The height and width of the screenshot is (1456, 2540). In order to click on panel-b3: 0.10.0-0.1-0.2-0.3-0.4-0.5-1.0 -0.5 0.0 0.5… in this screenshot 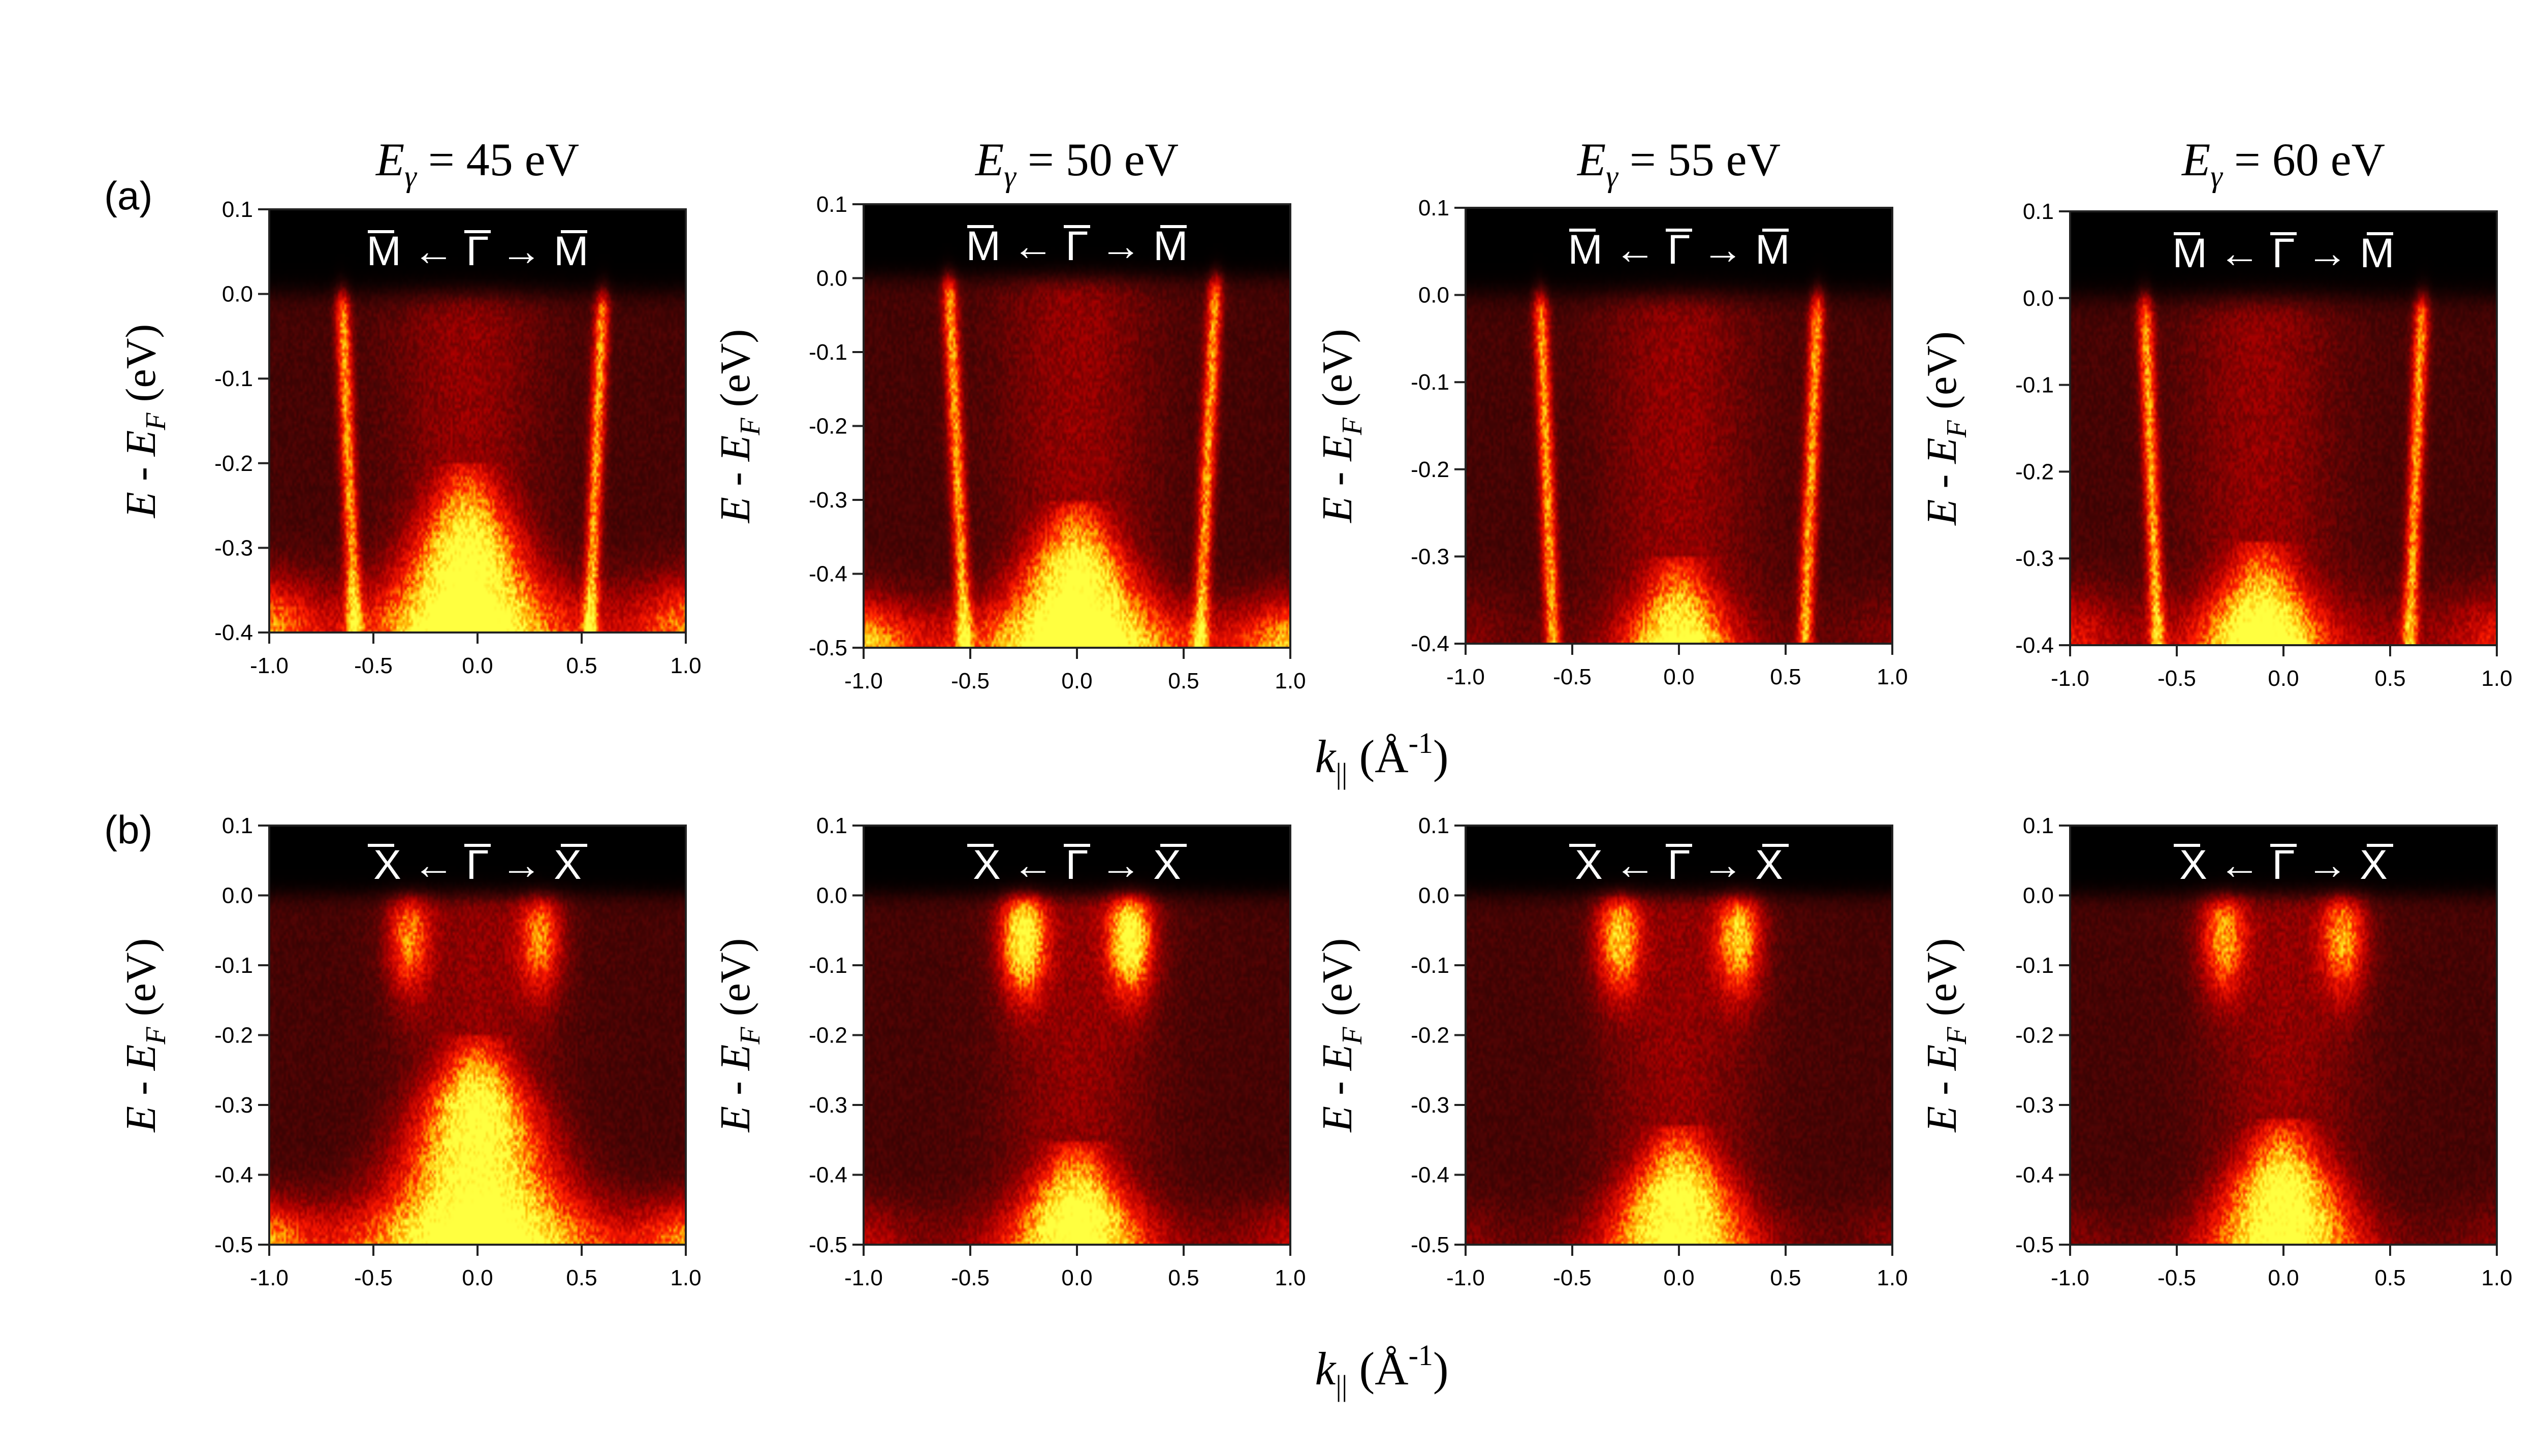, I will do `click(1611, 1051)`.